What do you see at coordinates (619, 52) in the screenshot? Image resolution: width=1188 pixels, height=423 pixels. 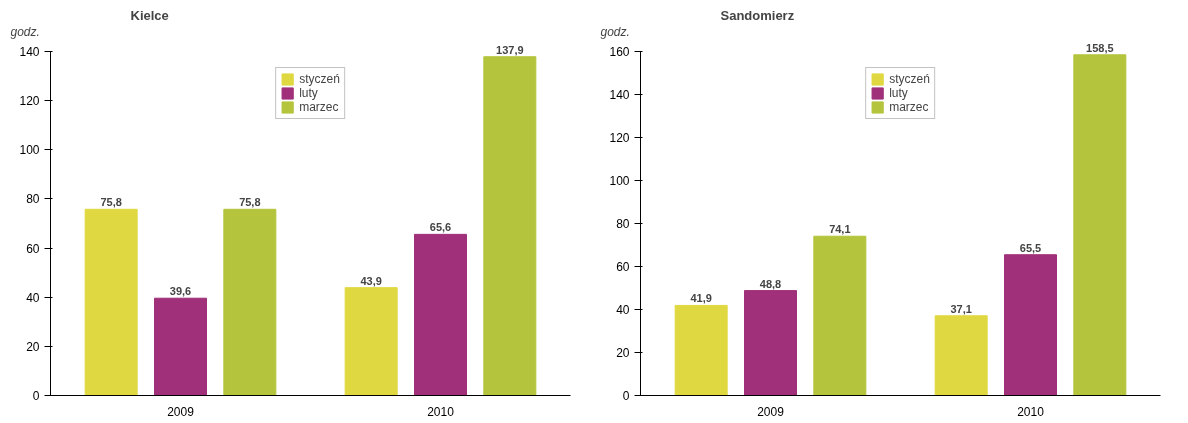 I see `y-tick-label: 160` at bounding box center [619, 52].